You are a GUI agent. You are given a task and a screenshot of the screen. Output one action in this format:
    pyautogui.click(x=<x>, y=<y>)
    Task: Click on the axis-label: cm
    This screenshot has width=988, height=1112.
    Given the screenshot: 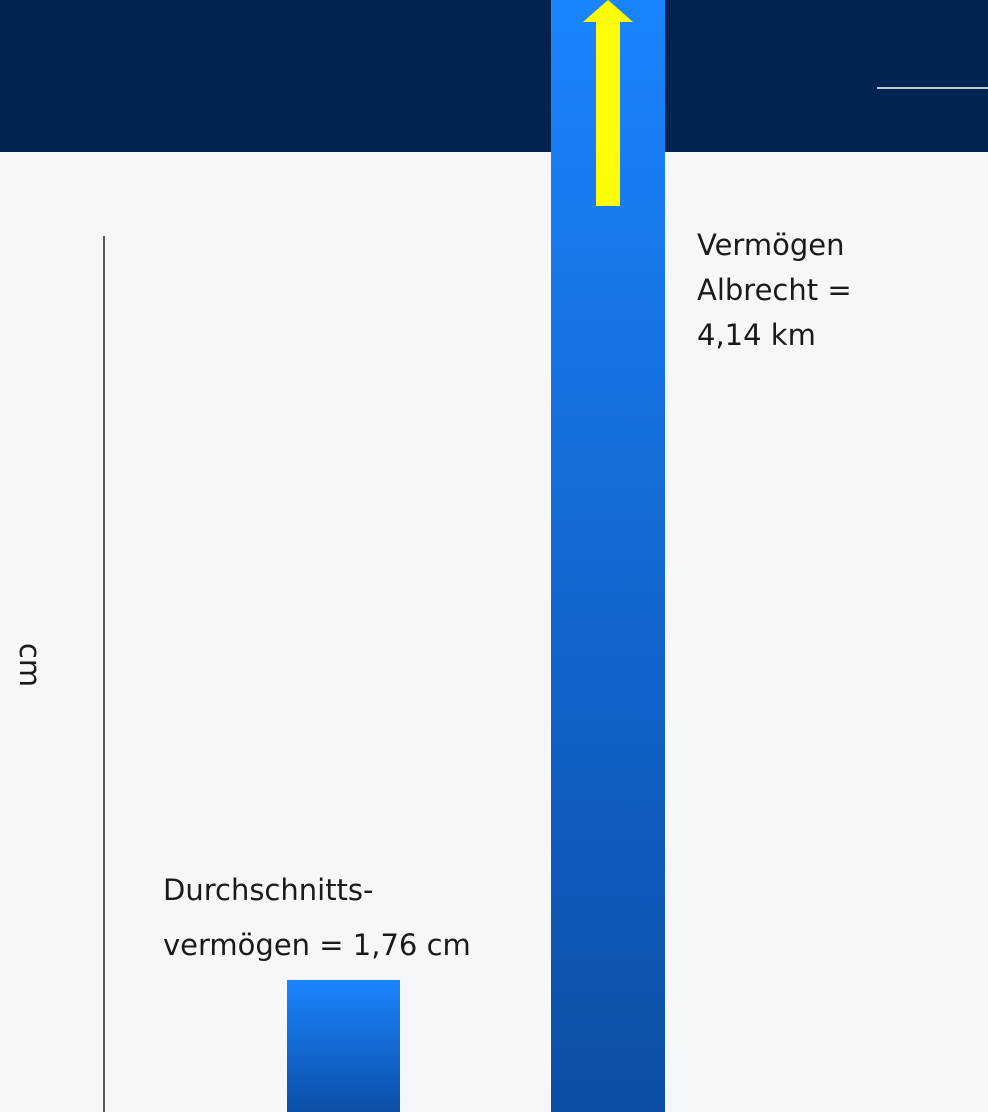 What is the action you would take?
    pyautogui.click(x=30, y=665)
    